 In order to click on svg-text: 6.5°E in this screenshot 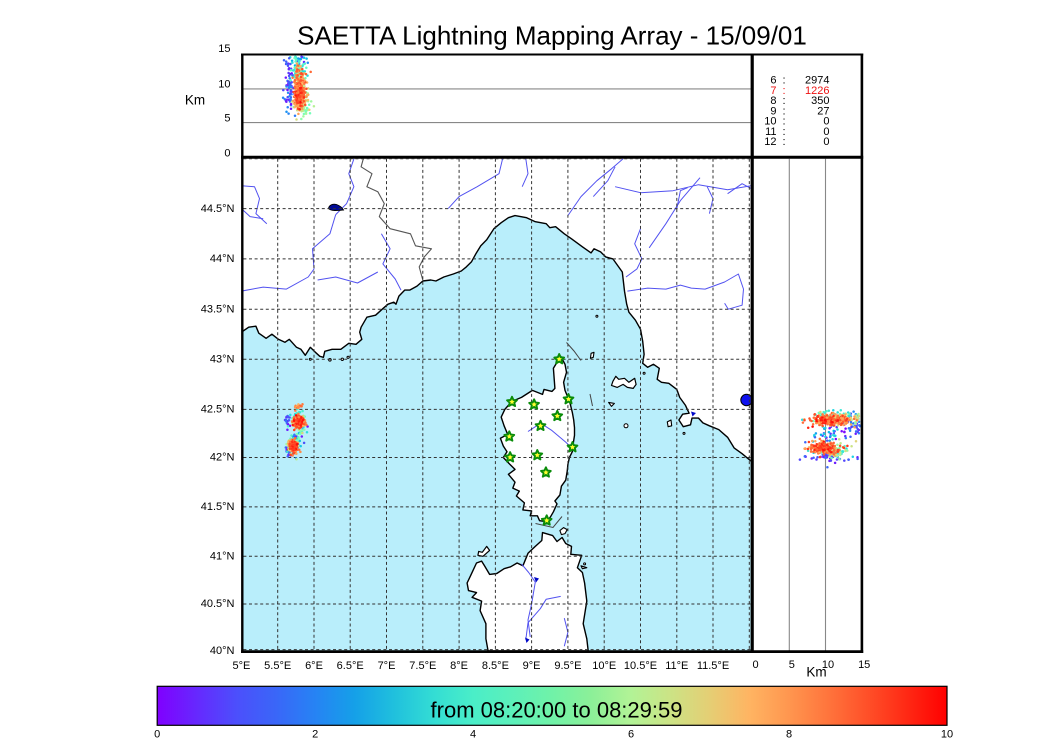, I will do `click(350, 666)`.